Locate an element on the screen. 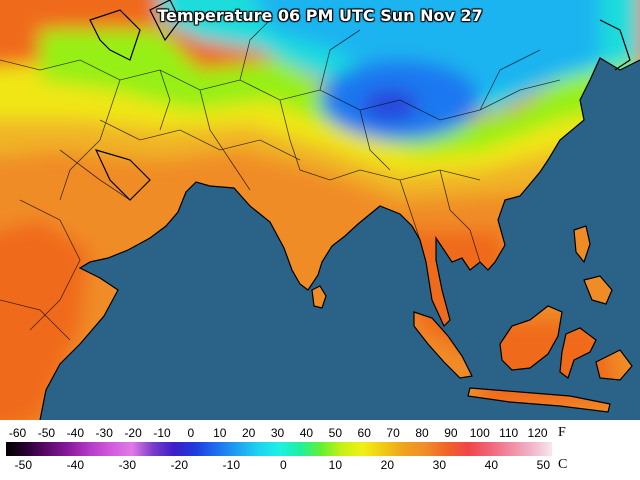 The image size is (640, 480). fahrenheit-tick: -50 is located at coordinates (46, 433).